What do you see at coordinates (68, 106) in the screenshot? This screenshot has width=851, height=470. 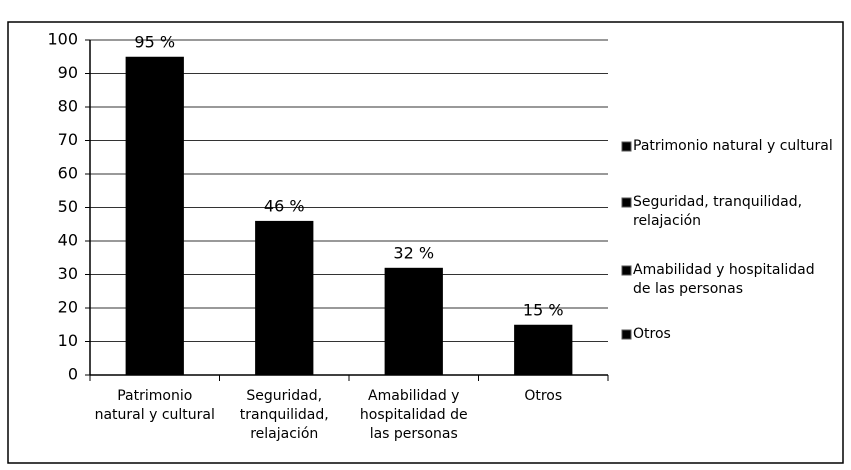 I see `y-tick-label: 80` at bounding box center [68, 106].